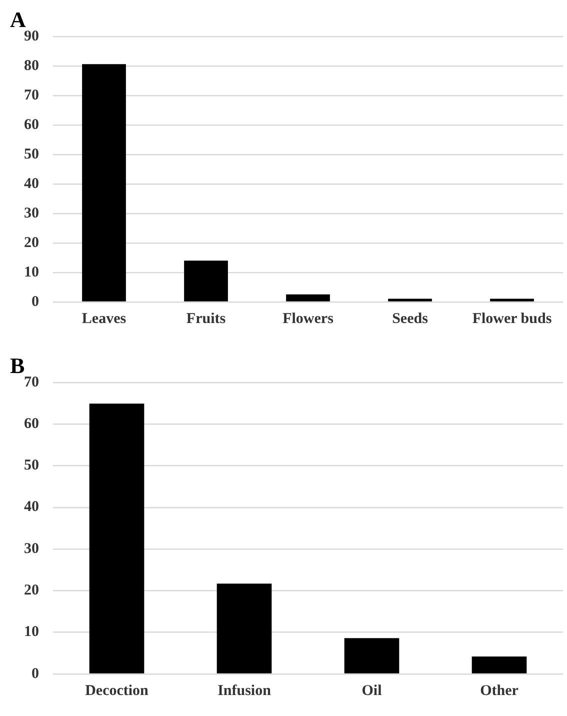 The height and width of the screenshot is (716, 567). Describe the element at coordinates (31, 66) in the screenshot. I see `y-tick-label: 80` at that location.